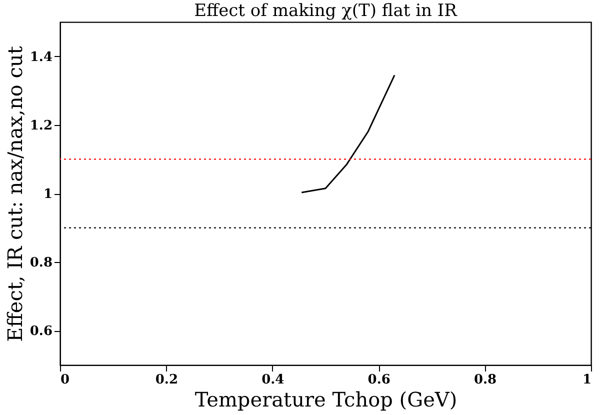 This screenshot has width=602, height=415. I want to click on x-tick-label: 0.8, so click(485, 380).